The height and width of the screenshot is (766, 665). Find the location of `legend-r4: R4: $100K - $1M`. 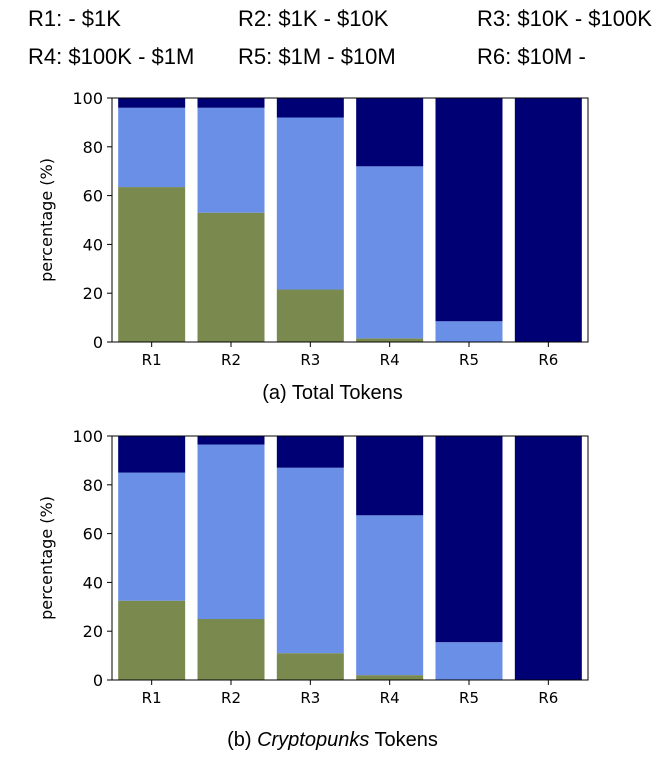

legend-r4: R4: $100K - $1M is located at coordinates (111, 56).